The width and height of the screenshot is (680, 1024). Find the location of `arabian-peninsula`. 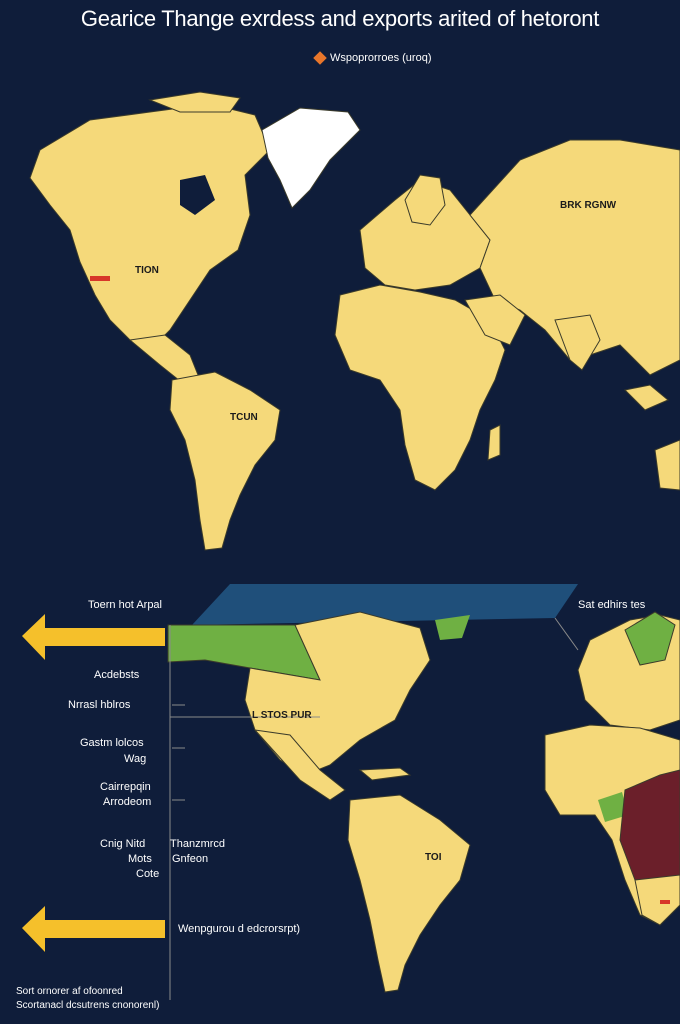

arabian-peninsula is located at coordinates (495, 320).